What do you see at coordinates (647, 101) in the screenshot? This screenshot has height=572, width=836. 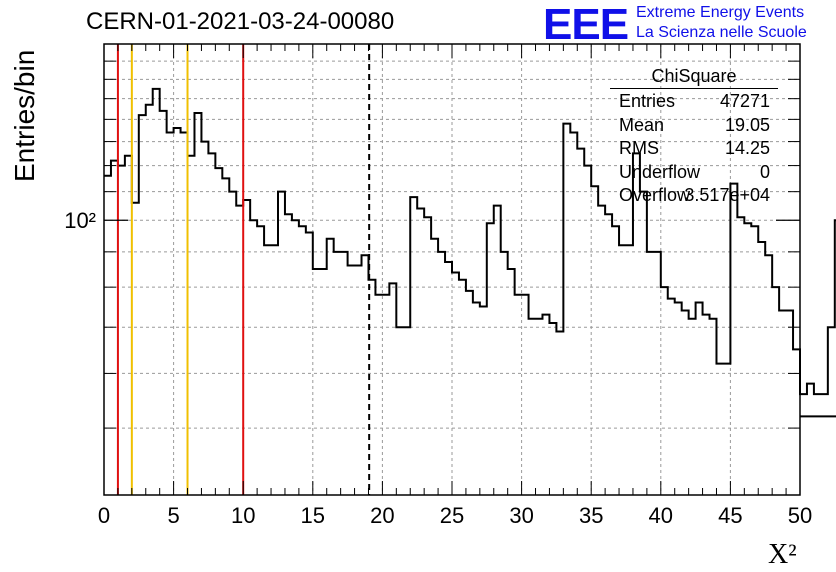 I see `stats-key: Entries` at bounding box center [647, 101].